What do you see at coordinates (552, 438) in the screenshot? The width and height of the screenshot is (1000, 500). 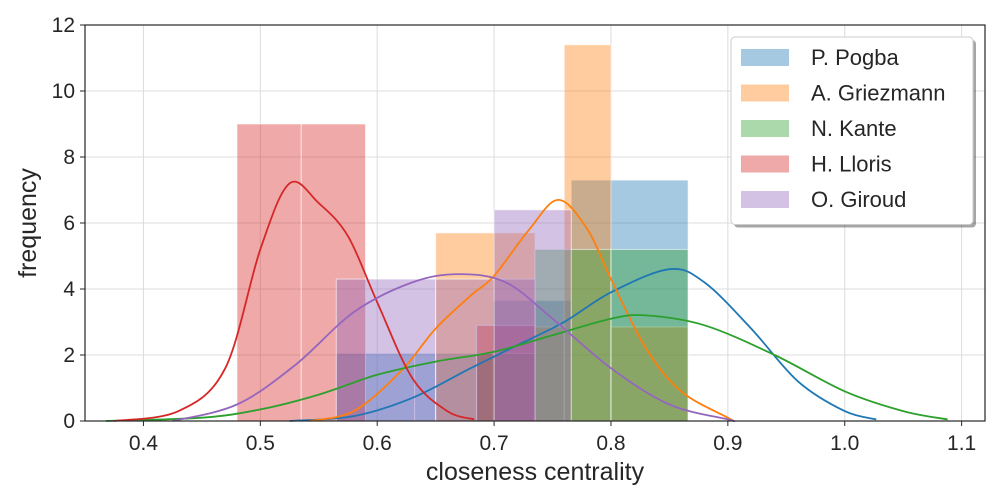 I see `x-axis-ticks: 0.4 0.5 0.6 0.7 0.8 0.9 1.0 1.1` at bounding box center [552, 438].